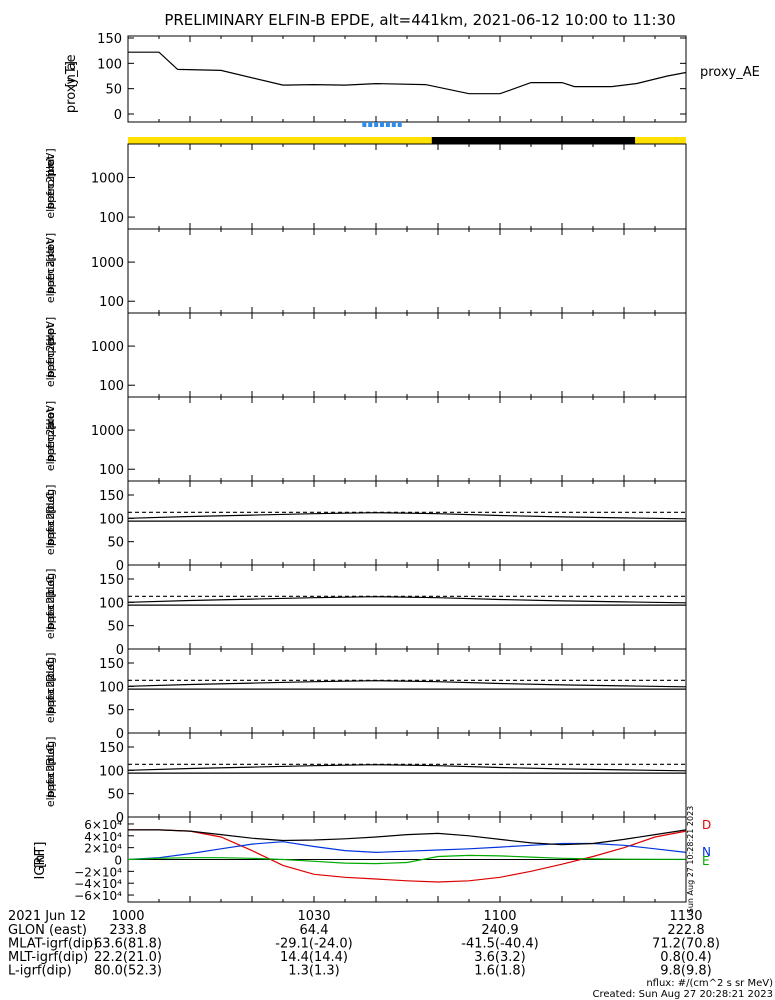 This screenshot has width=775, height=1000. I want to click on ch1LC-ylabel-line: [deg], so click(50, 583).